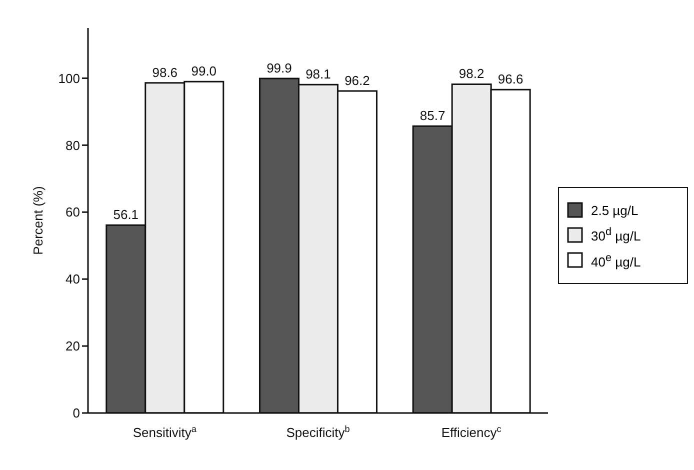 This screenshot has width=694, height=470. I want to click on x-tick-label: Sensitivity$^{a}$, so click(165, 432).